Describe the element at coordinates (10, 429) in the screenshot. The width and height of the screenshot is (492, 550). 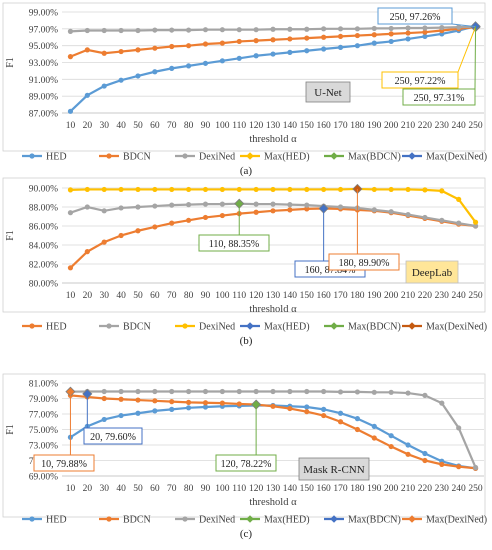
I see `y-axis-title: F1` at that location.